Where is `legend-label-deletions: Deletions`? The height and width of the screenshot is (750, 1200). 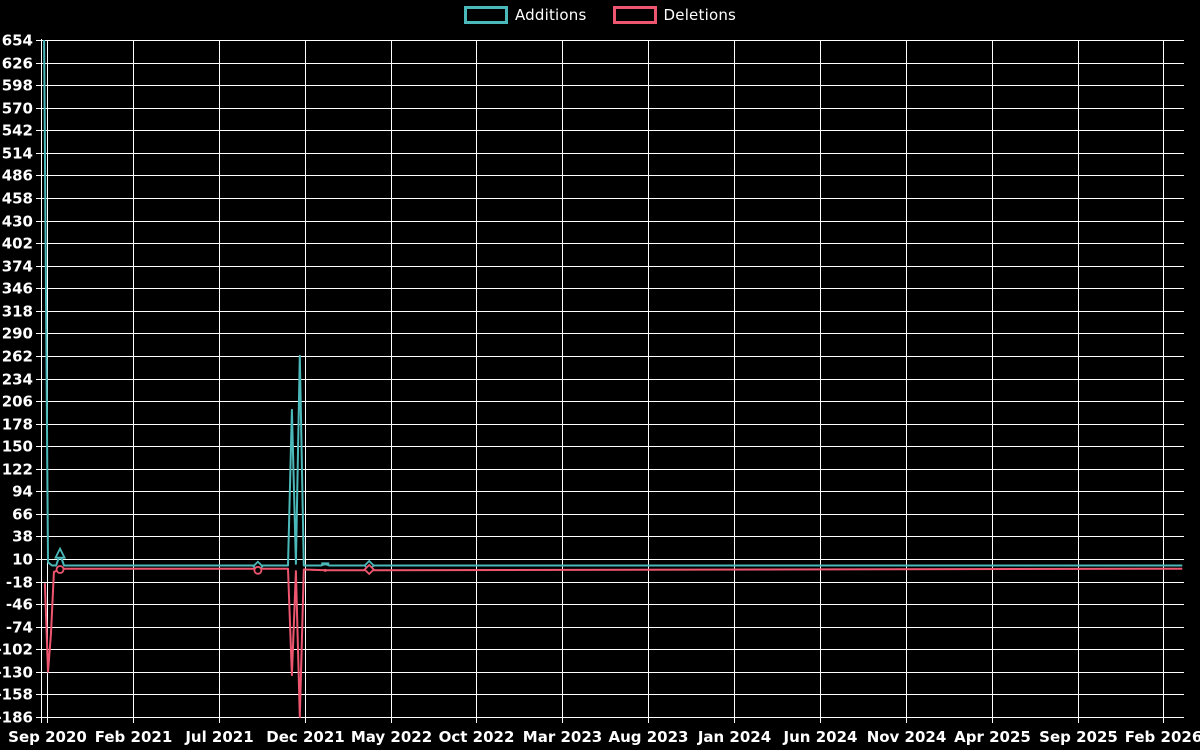 legend-label-deletions: Deletions is located at coordinates (700, 15).